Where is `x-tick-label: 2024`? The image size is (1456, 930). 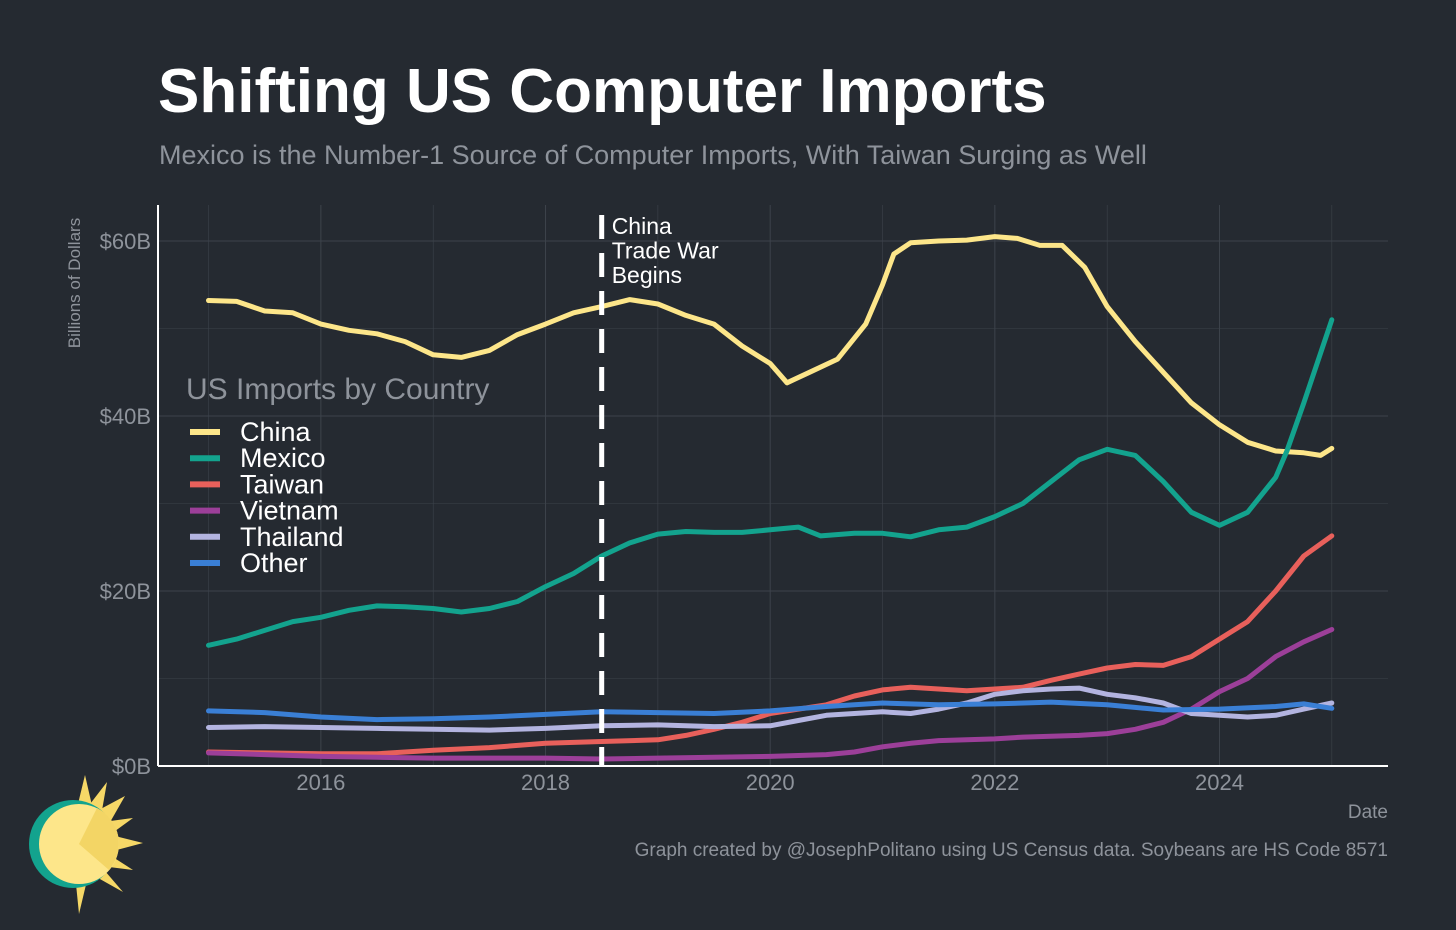 x-tick-label: 2024 is located at coordinates (1219, 782).